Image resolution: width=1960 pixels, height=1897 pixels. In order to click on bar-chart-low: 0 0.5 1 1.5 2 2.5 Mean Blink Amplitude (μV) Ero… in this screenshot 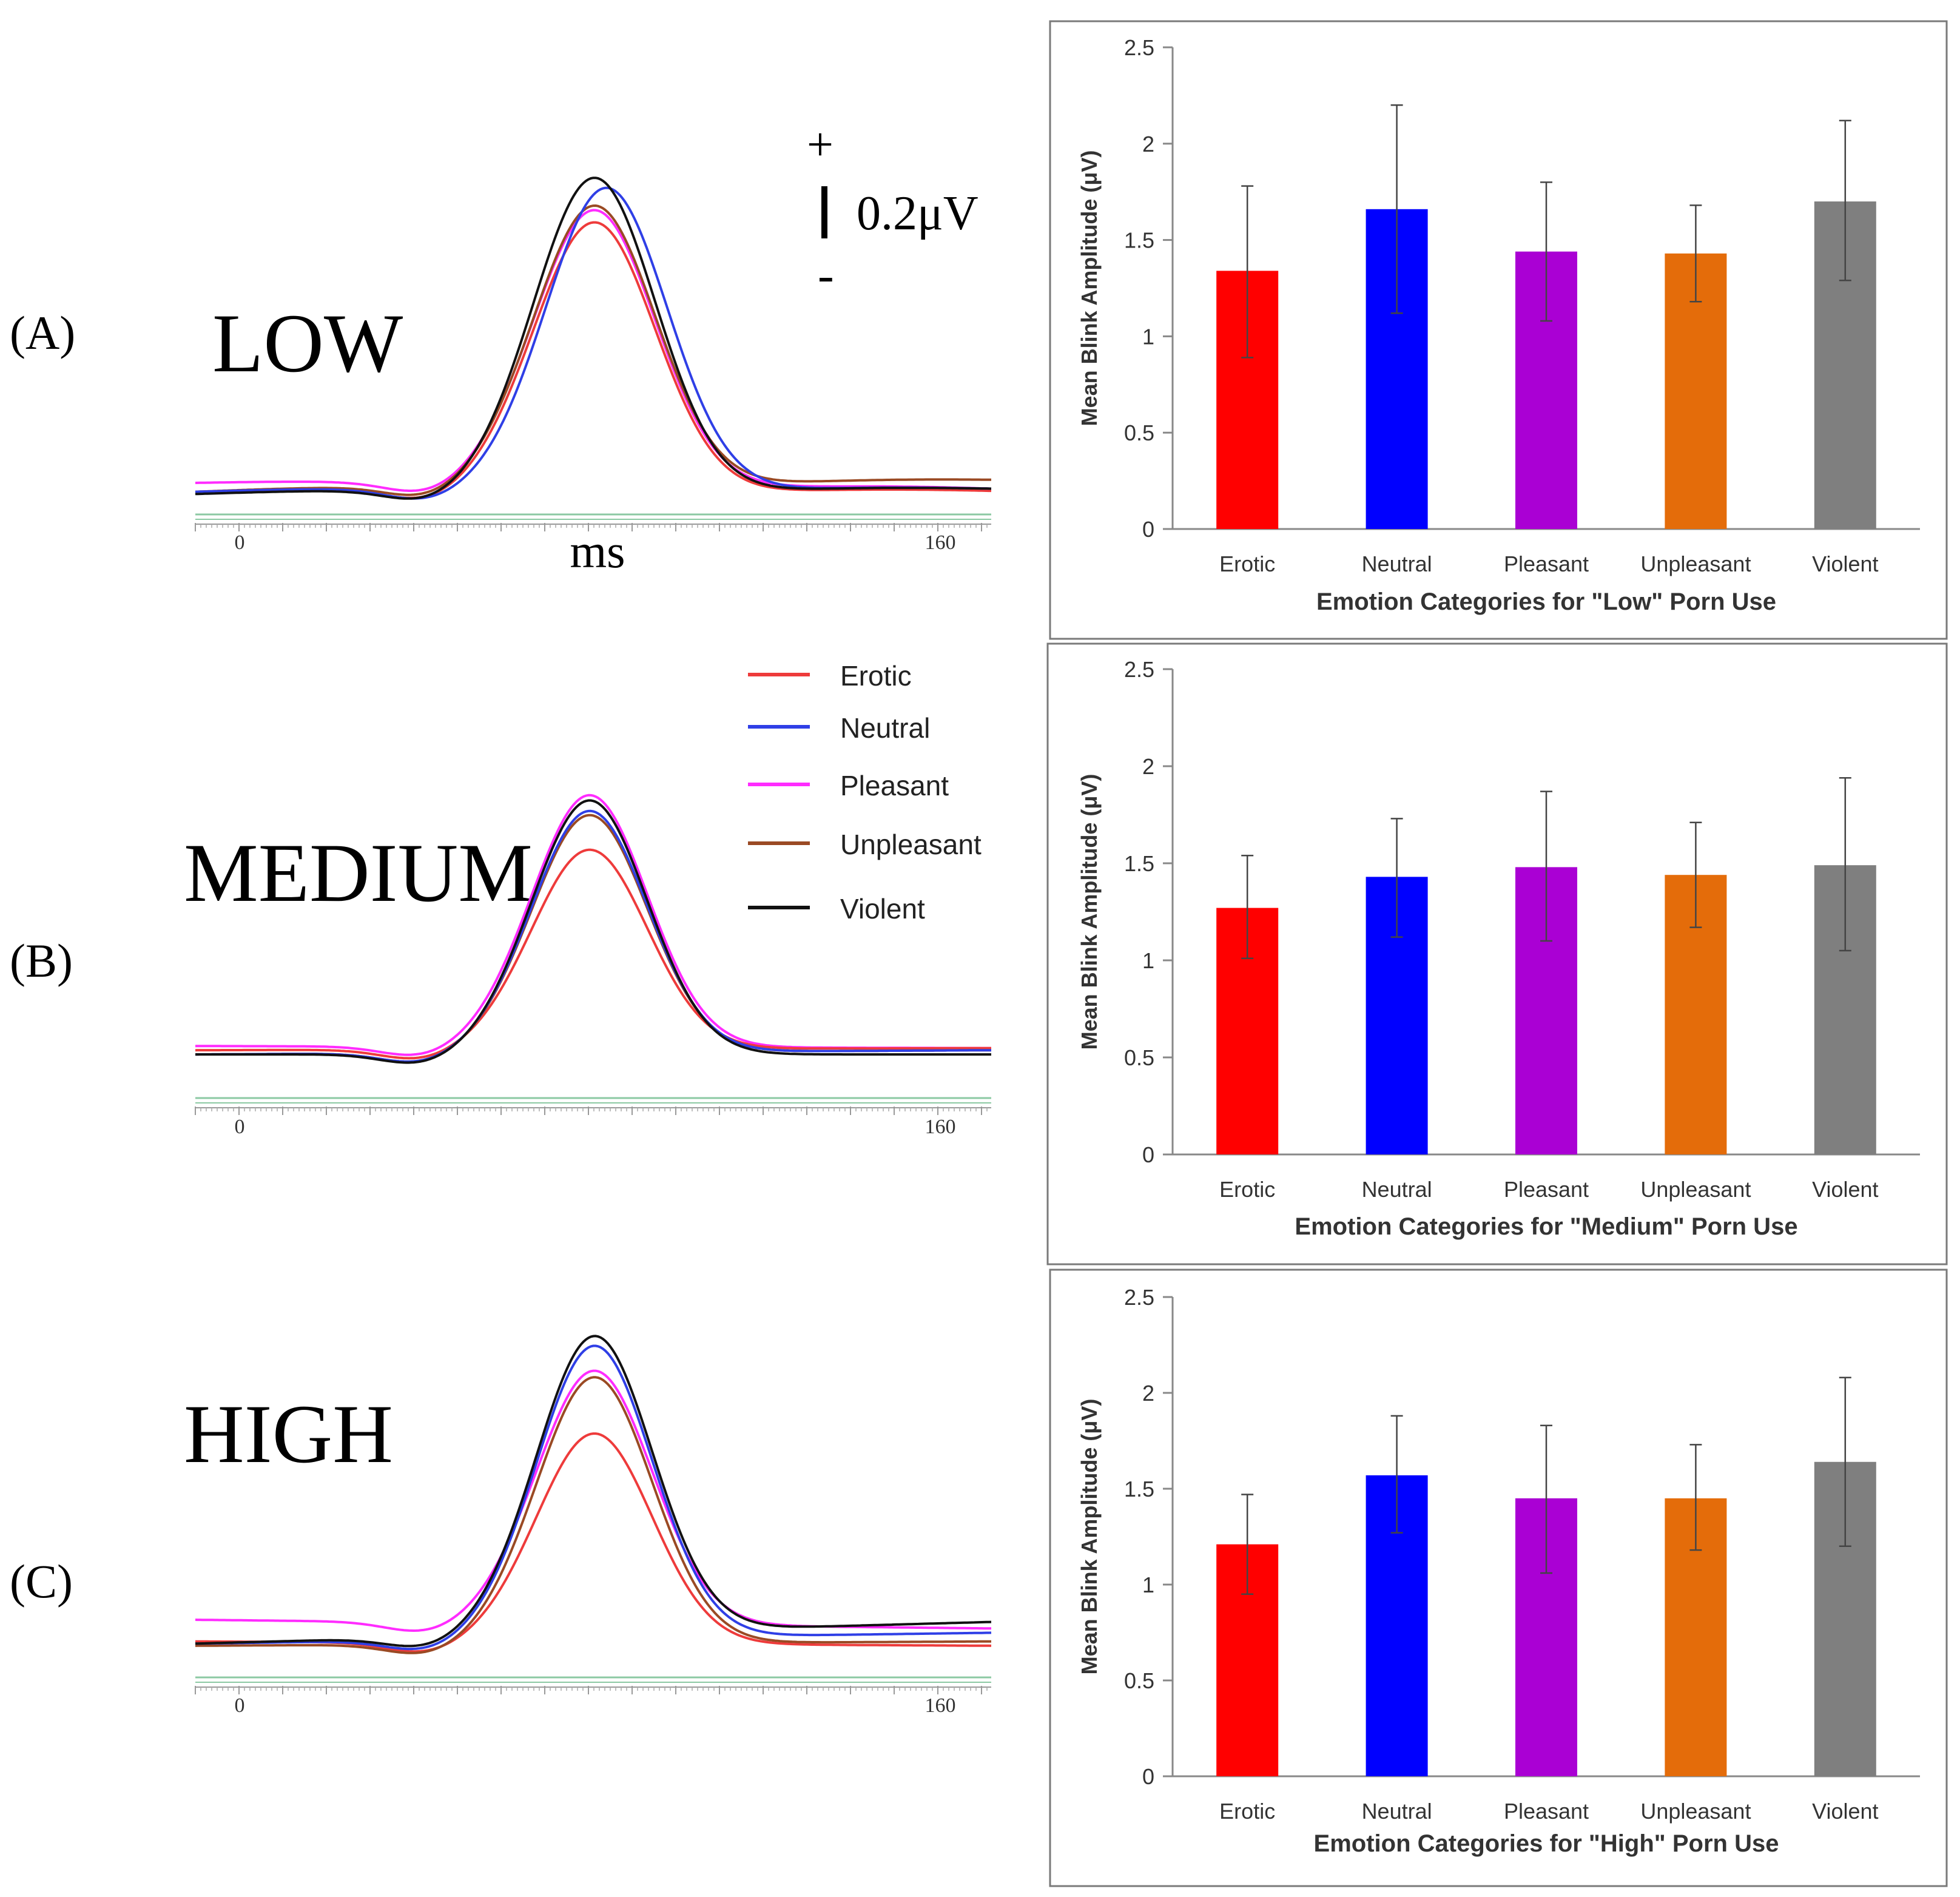, I will do `click(1498, 330)`.